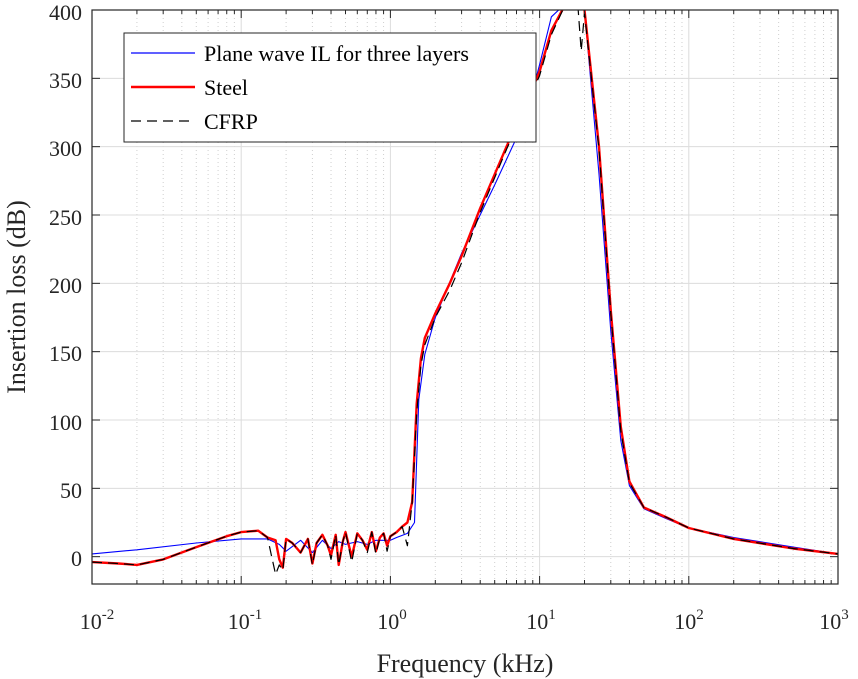 This screenshot has width=858, height=679. What do you see at coordinates (76, 558) in the screenshot?
I see `y-tick-label: 0` at bounding box center [76, 558].